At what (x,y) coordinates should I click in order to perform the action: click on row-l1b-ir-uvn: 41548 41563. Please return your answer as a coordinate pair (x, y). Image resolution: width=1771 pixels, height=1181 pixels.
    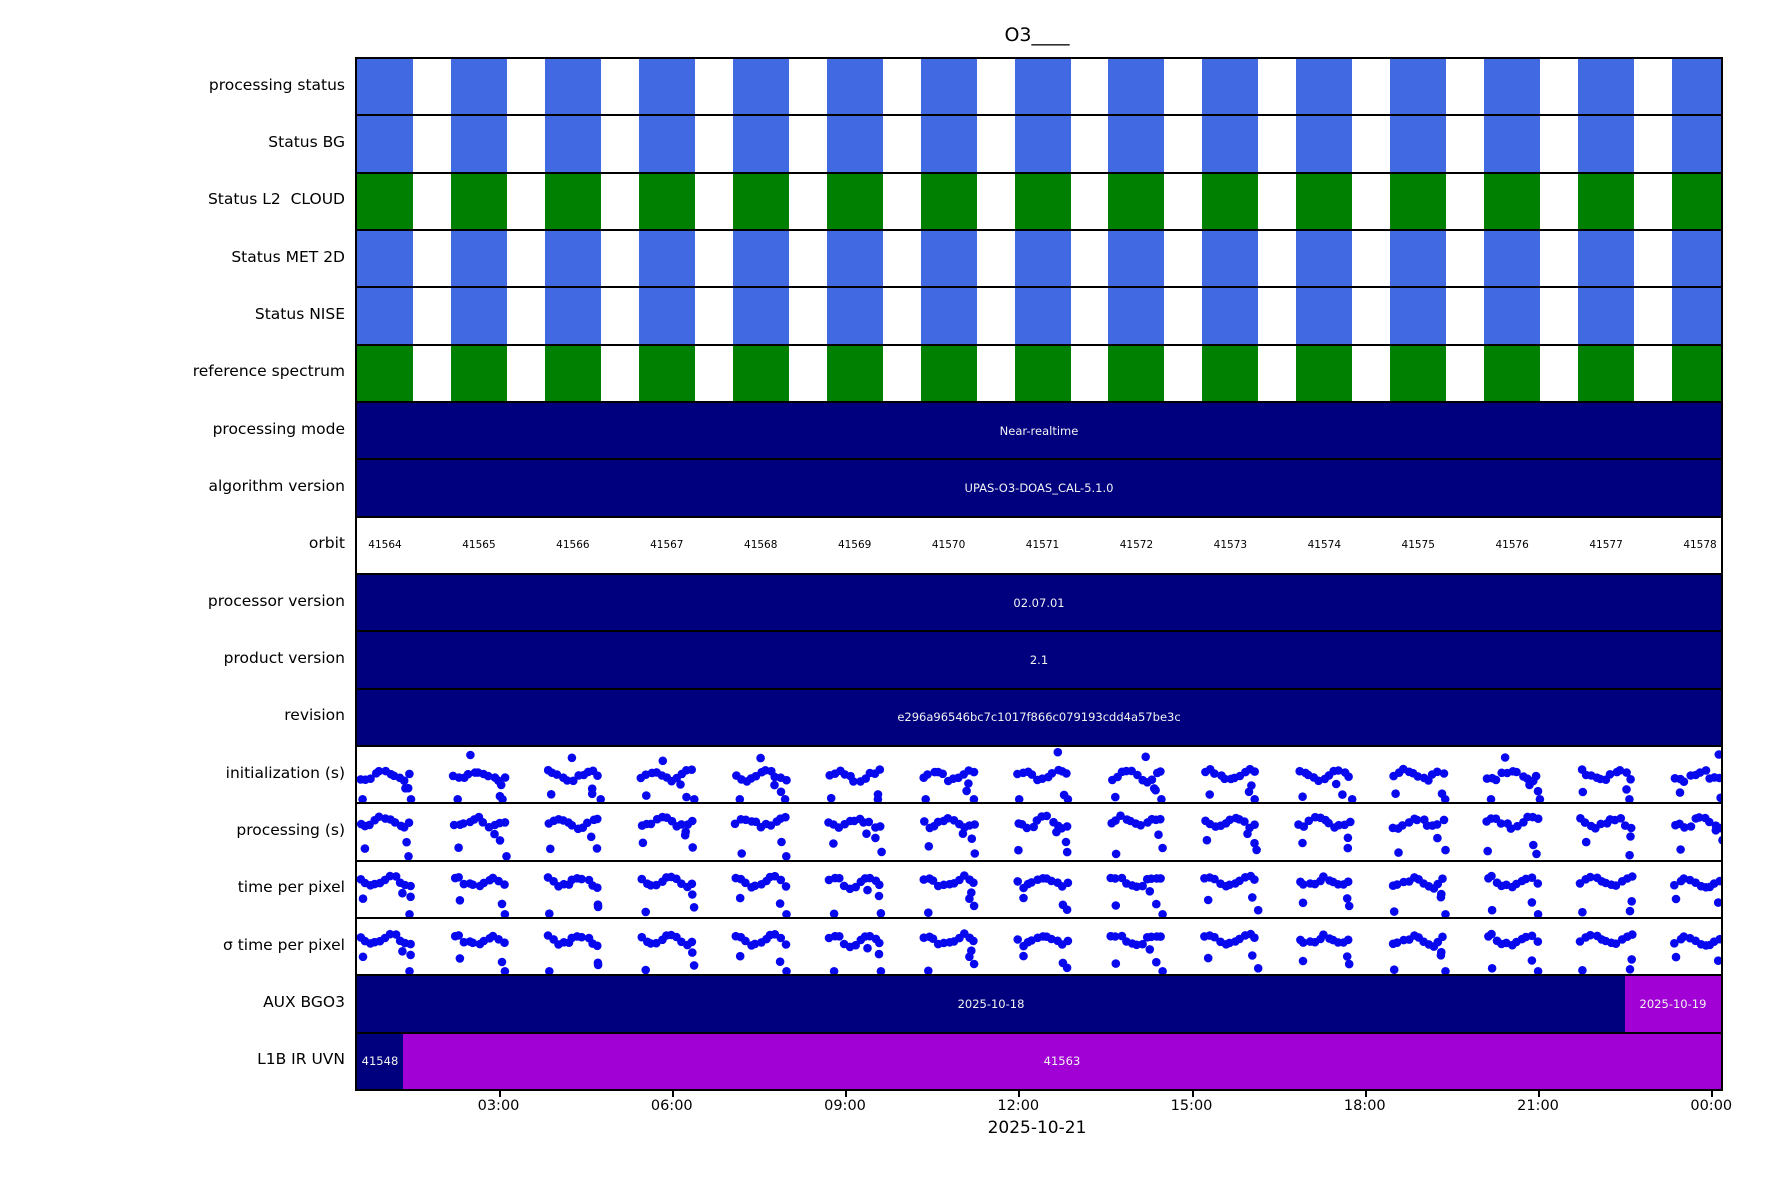
    Looking at the image, I should click on (1039, 1061).